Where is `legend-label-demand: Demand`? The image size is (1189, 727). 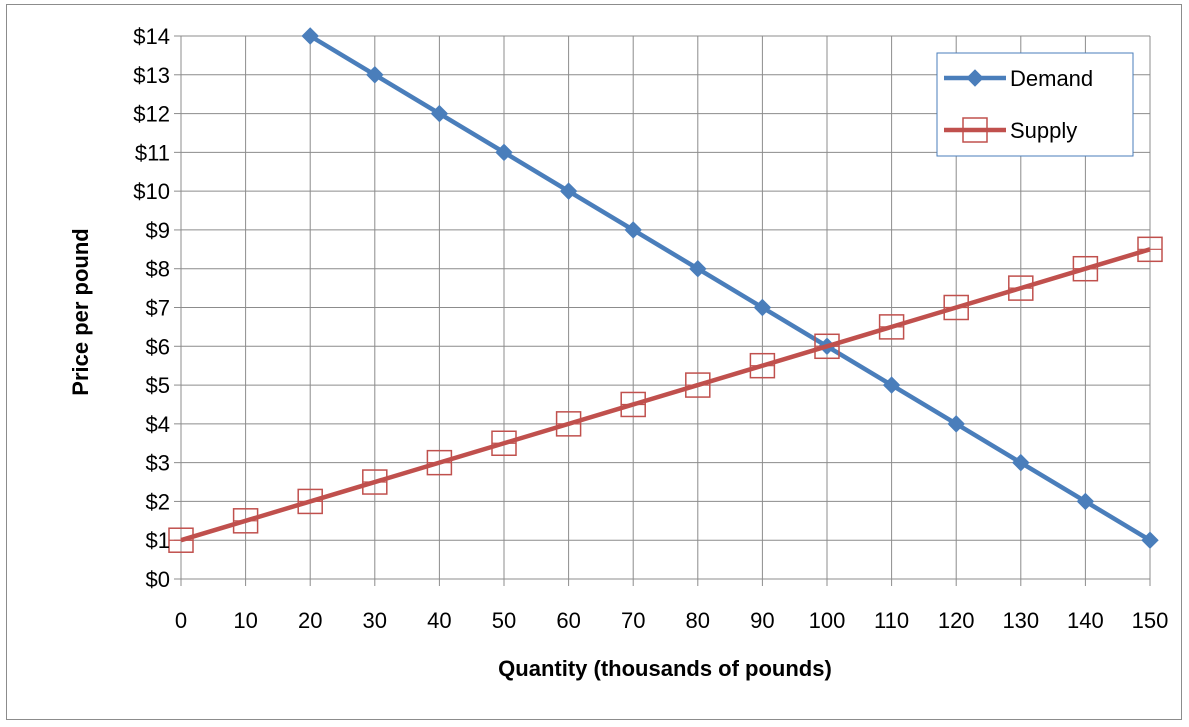
legend-label-demand: Demand is located at coordinates (1051, 78).